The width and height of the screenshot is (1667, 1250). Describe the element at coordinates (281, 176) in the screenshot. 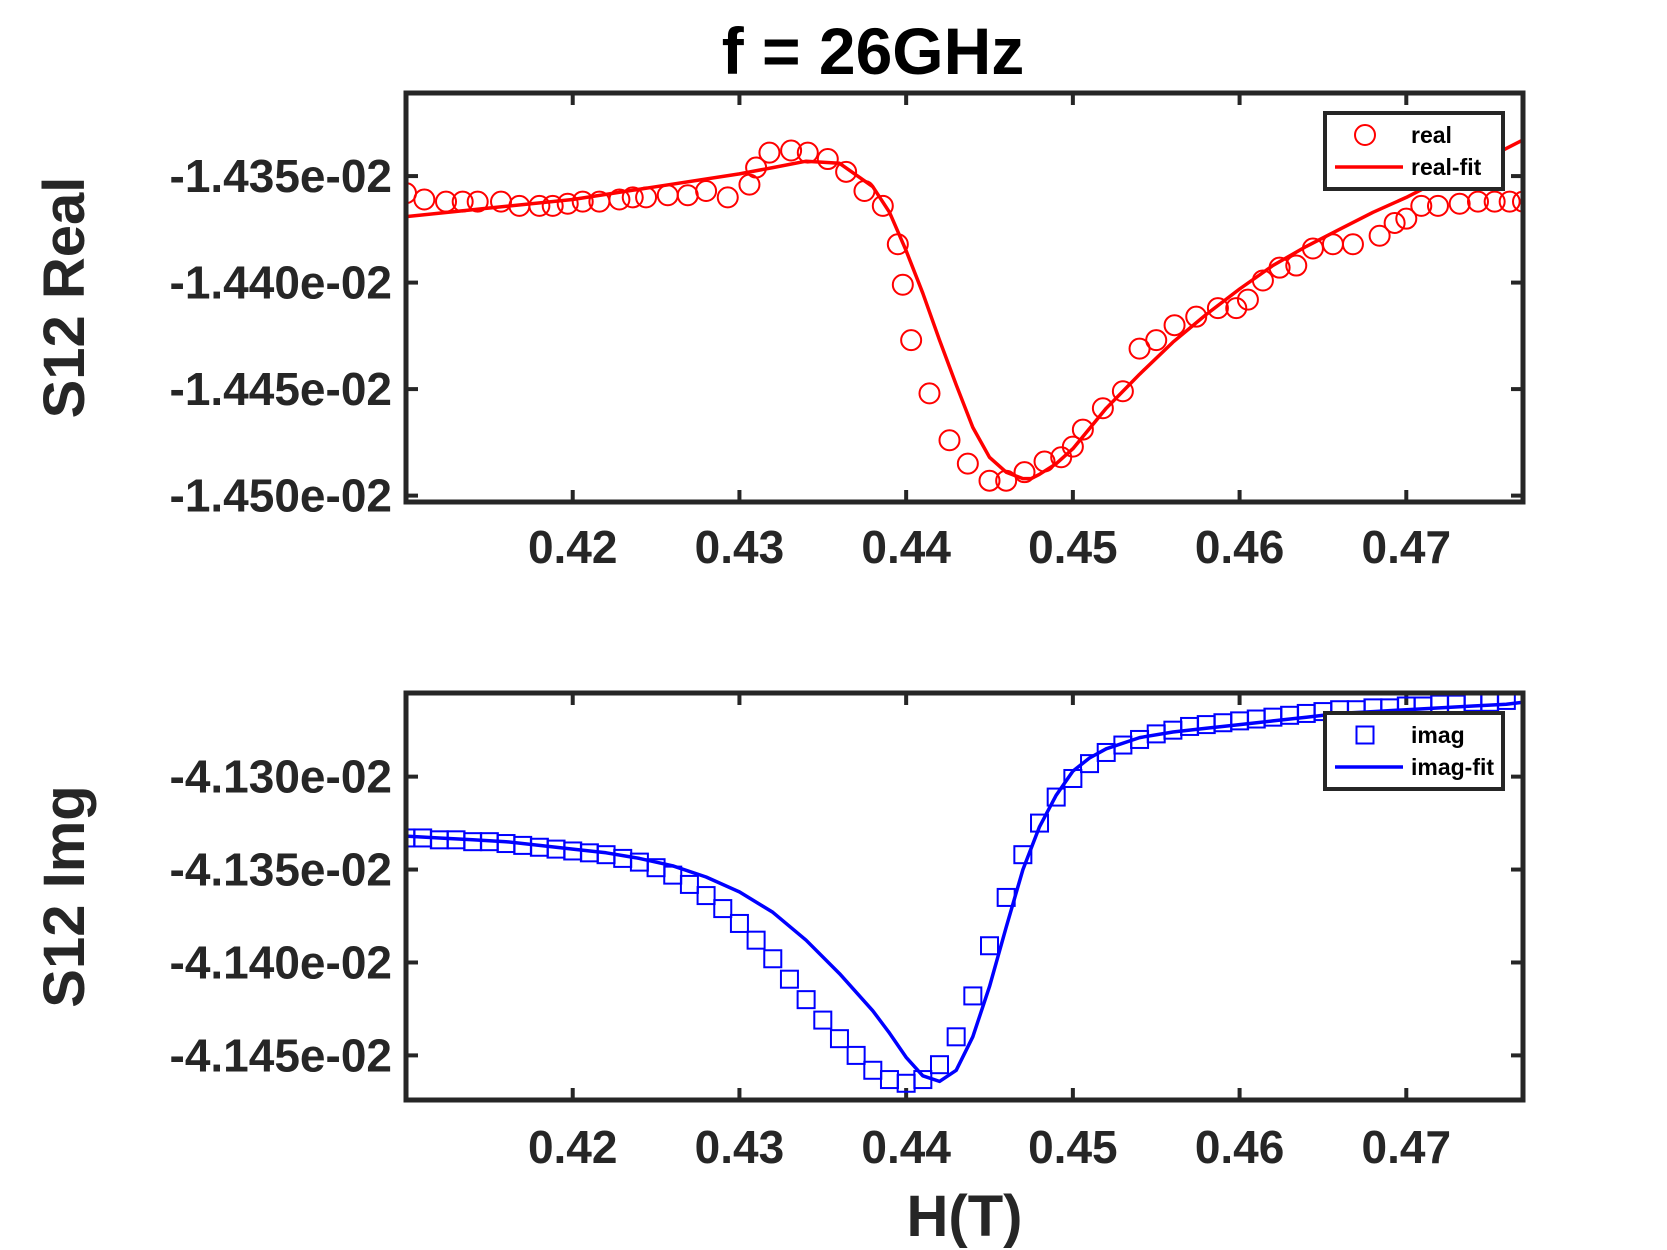

I see `y-tick-label: -1.435e-02` at that location.